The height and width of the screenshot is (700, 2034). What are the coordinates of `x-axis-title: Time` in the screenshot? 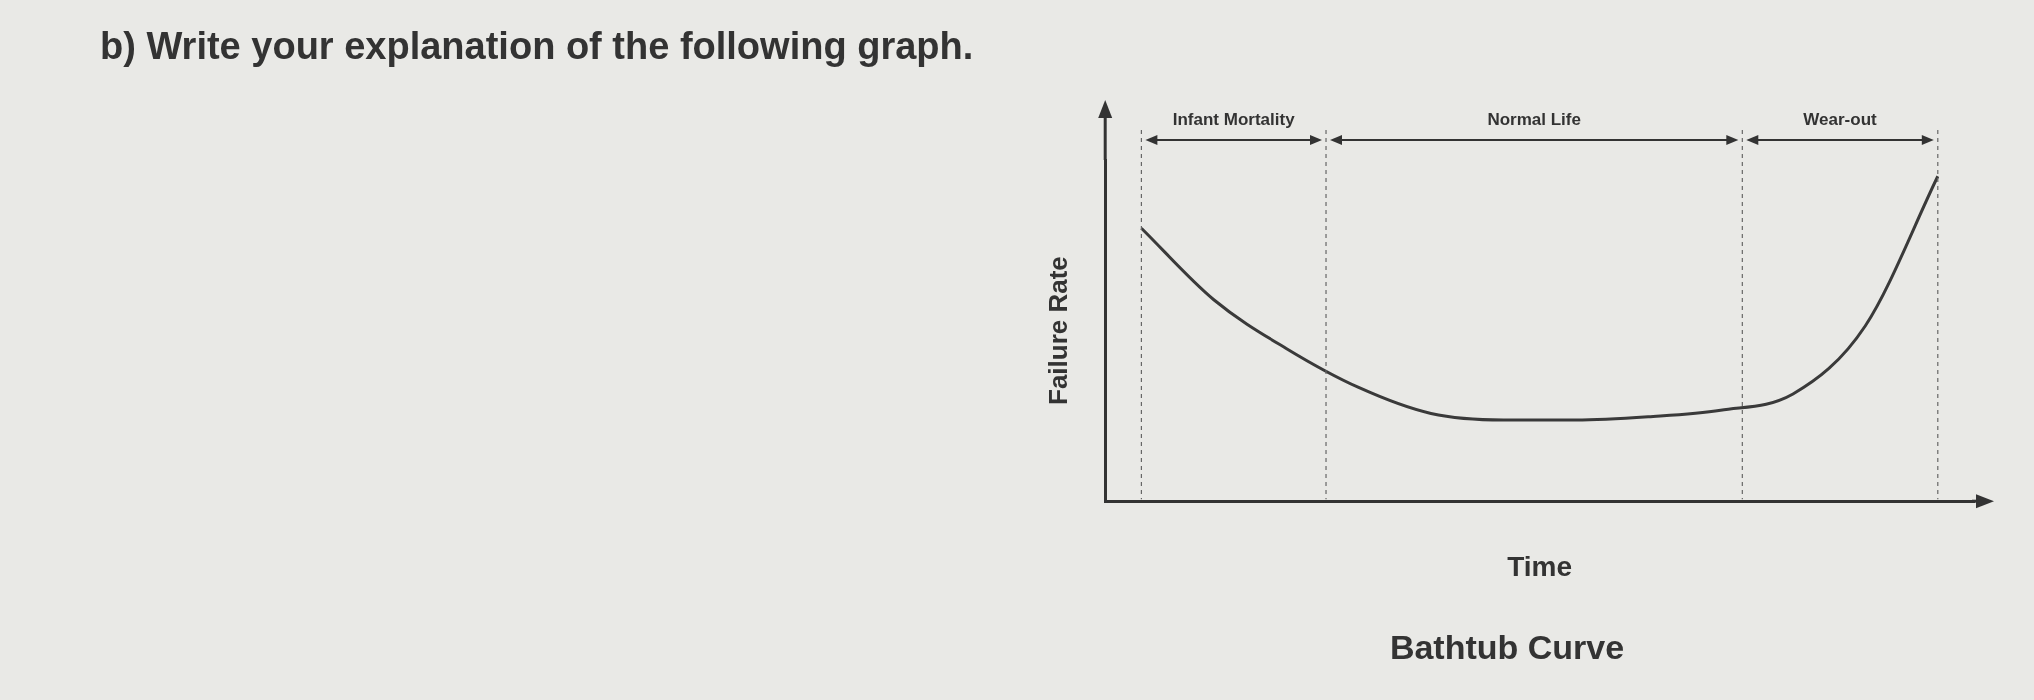 It's located at (1540, 567).